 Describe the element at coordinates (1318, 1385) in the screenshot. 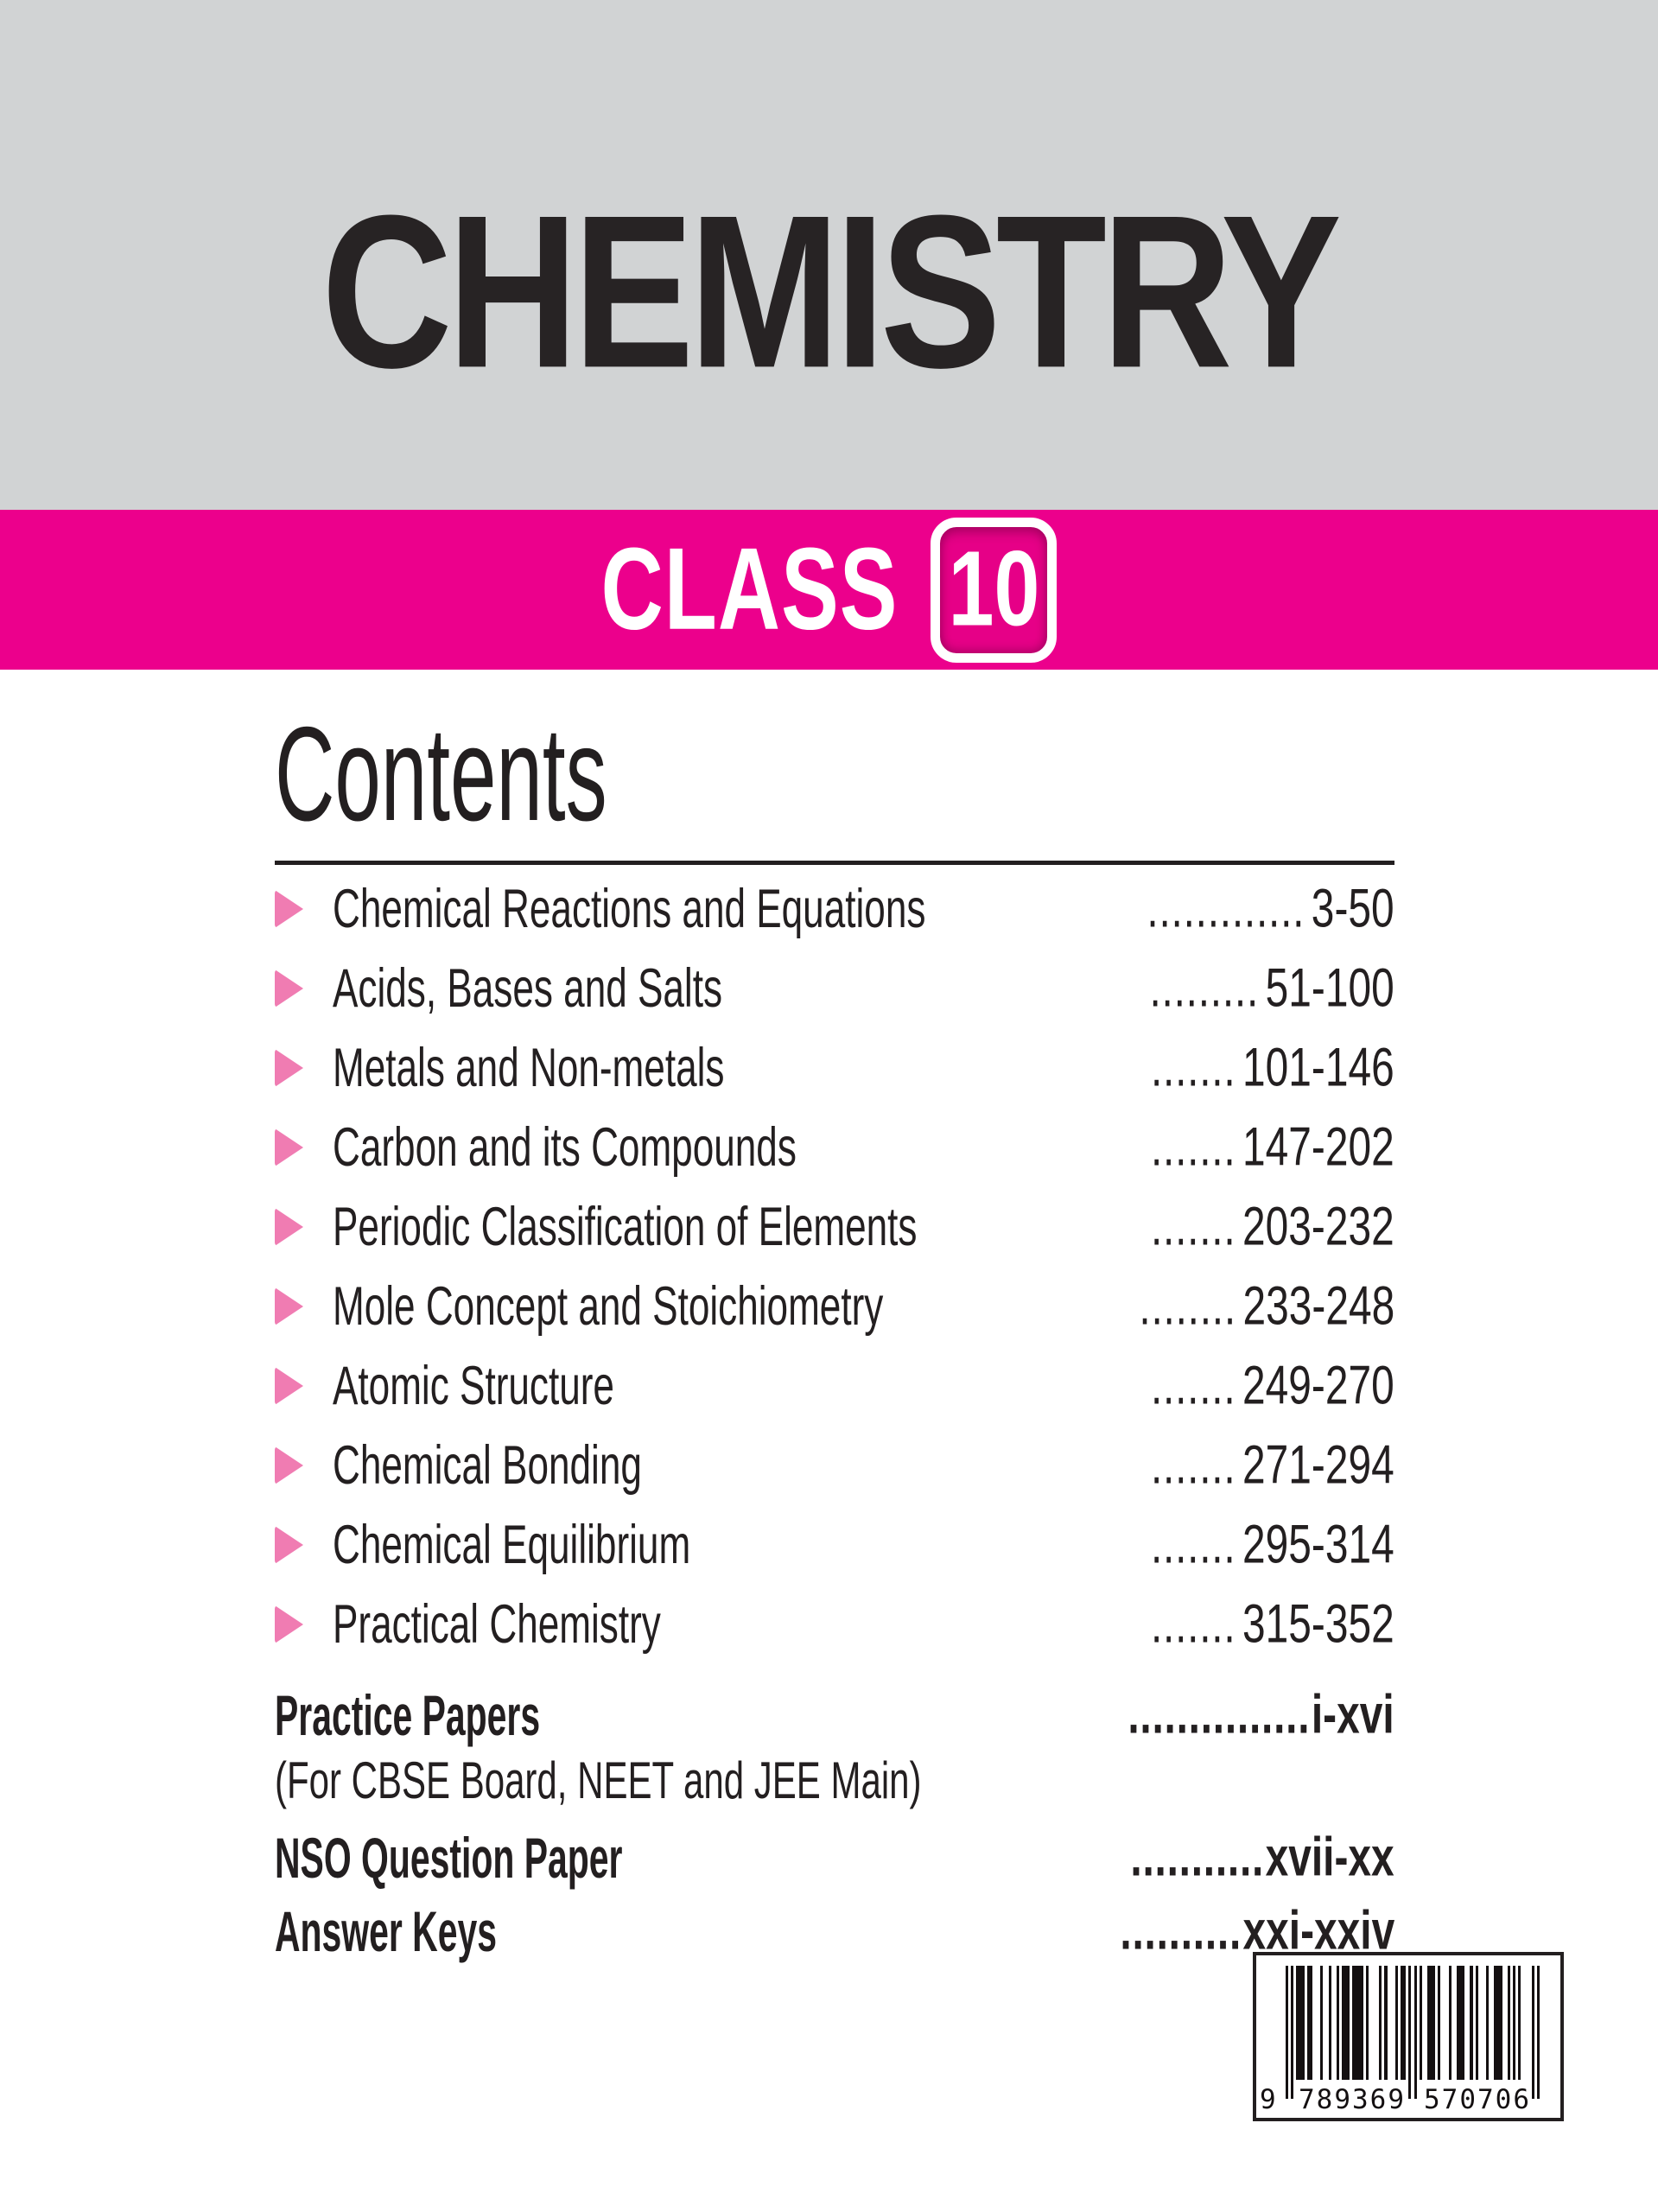

I see `page-range: 249-270` at that location.